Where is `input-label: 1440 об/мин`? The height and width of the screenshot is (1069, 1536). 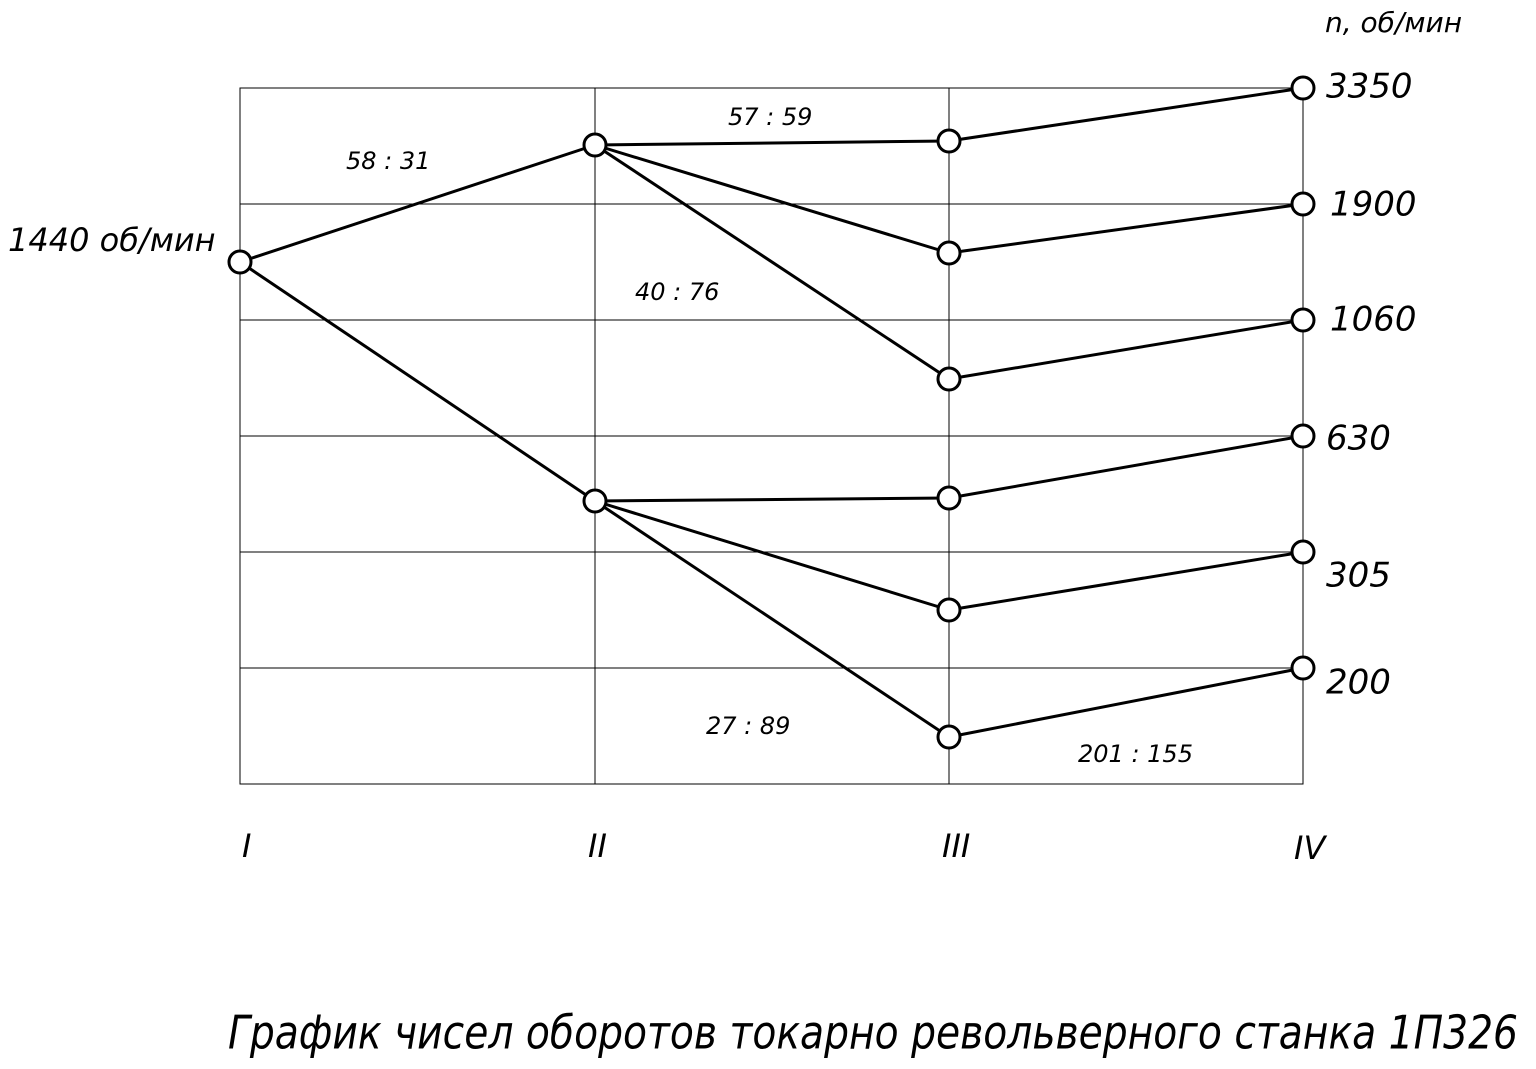 input-label: 1440 об/мин is located at coordinates (112, 240).